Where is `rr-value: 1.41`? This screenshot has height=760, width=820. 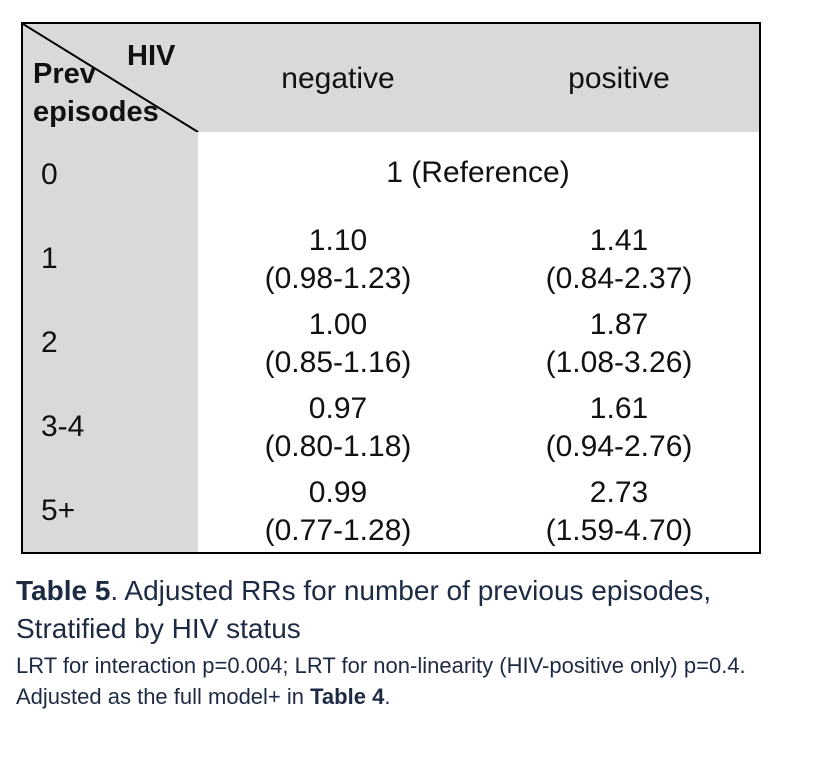
rr-value: 1.41 is located at coordinates (619, 240).